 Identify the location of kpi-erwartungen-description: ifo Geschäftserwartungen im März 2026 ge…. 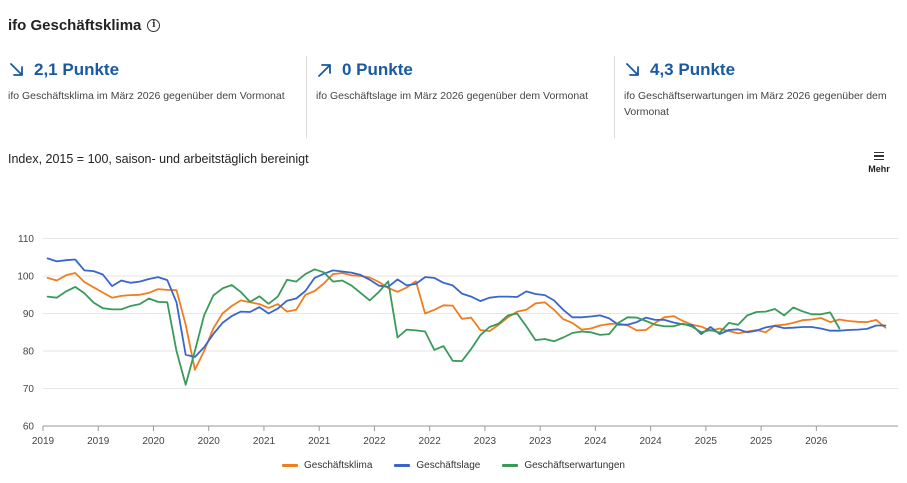
(755, 104).